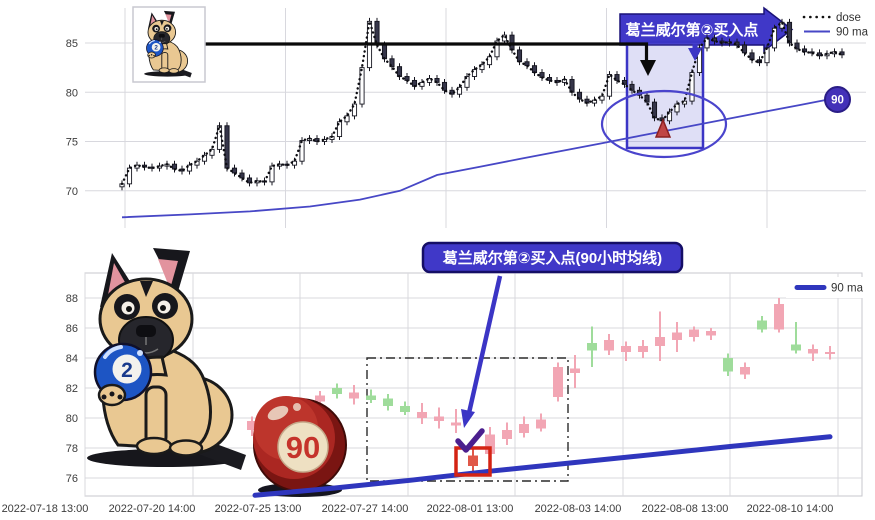 The image size is (875, 520). What do you see at coordinates (835, 25) in the screenshot?
I see `top-legend: dose 90 ma` at bounding box center [835, 25].